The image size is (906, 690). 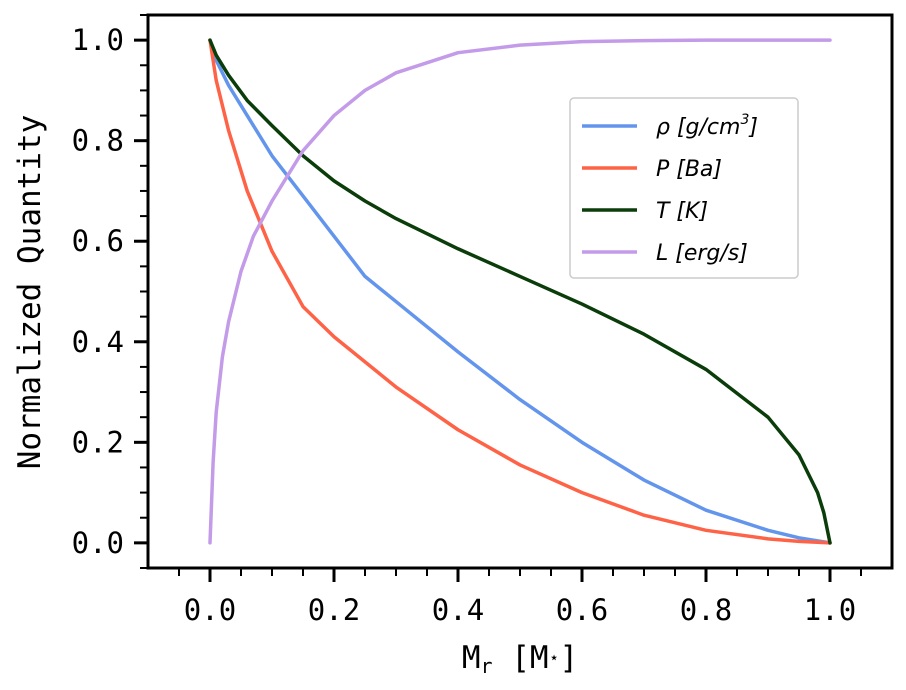 I want to click on y-tick-label: 0.6, so click(x=98, y=241).